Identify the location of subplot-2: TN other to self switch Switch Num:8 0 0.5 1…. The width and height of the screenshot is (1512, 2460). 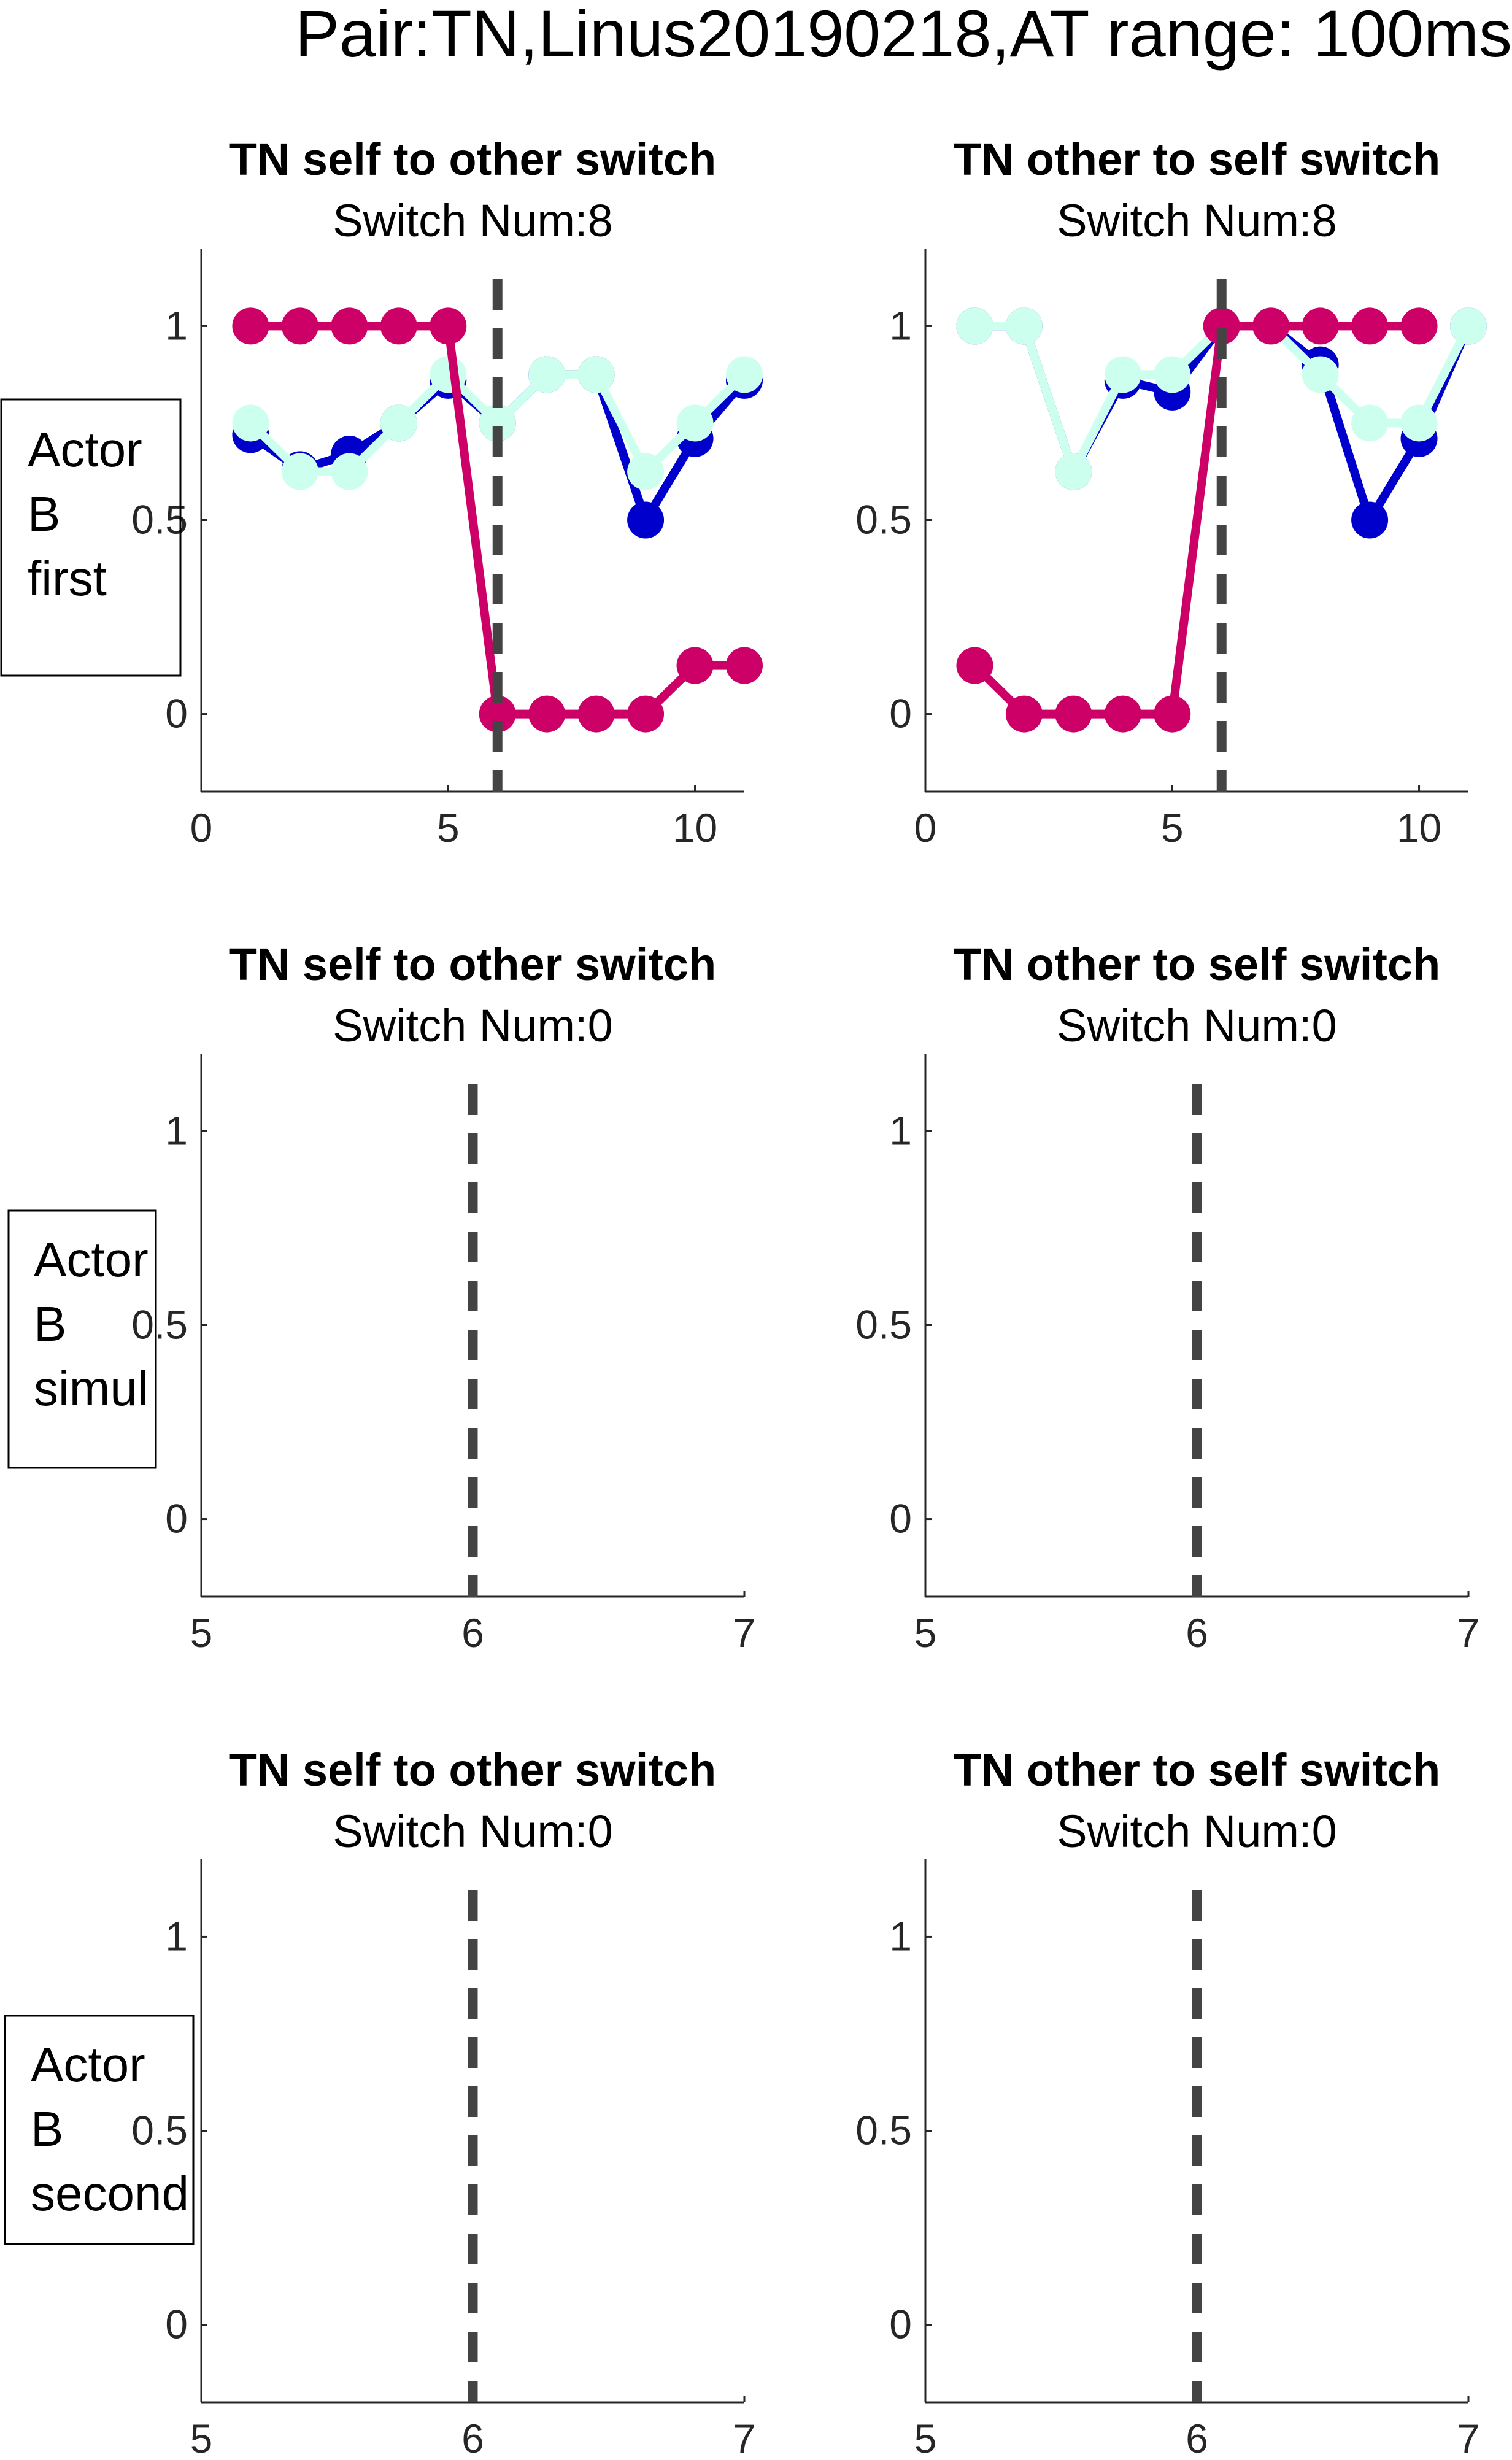
(1171, 492).